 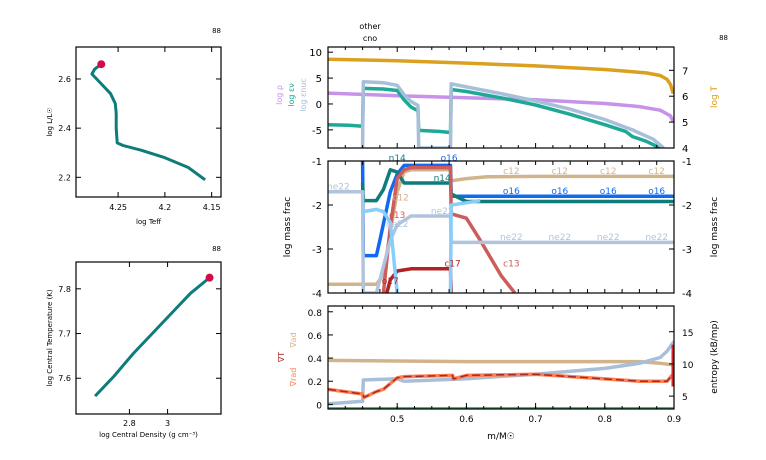 I want to click on abund-right-tick-label: -4, so click(x=687, y=294).